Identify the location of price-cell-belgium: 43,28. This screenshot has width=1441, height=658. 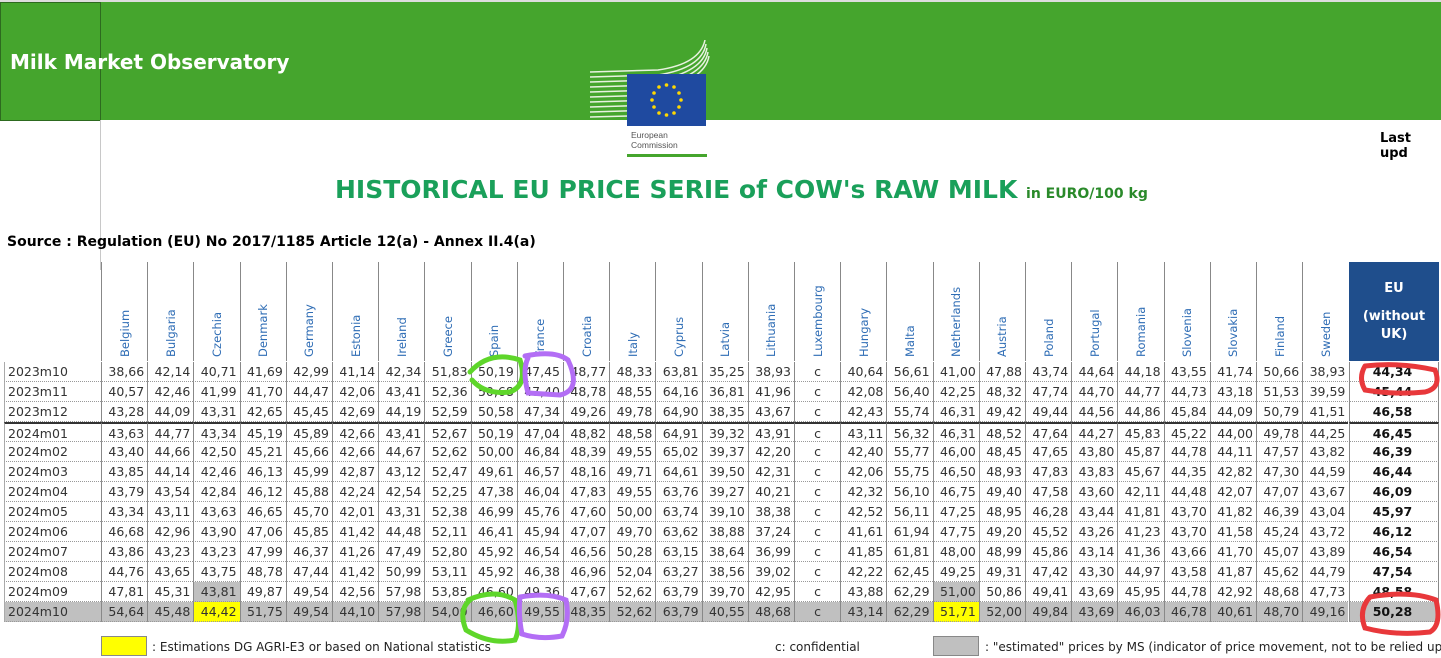
(124, 412).